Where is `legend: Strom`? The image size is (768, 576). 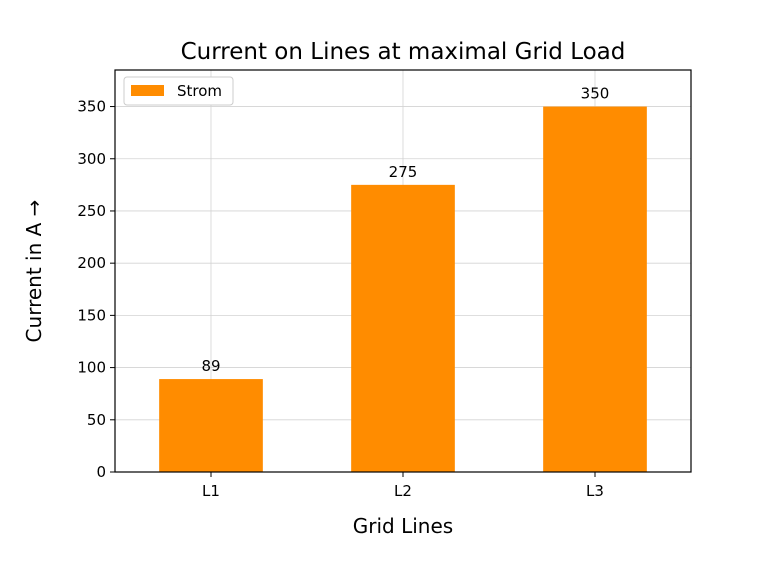 legend: Strom is located at coordinates (178, 91).